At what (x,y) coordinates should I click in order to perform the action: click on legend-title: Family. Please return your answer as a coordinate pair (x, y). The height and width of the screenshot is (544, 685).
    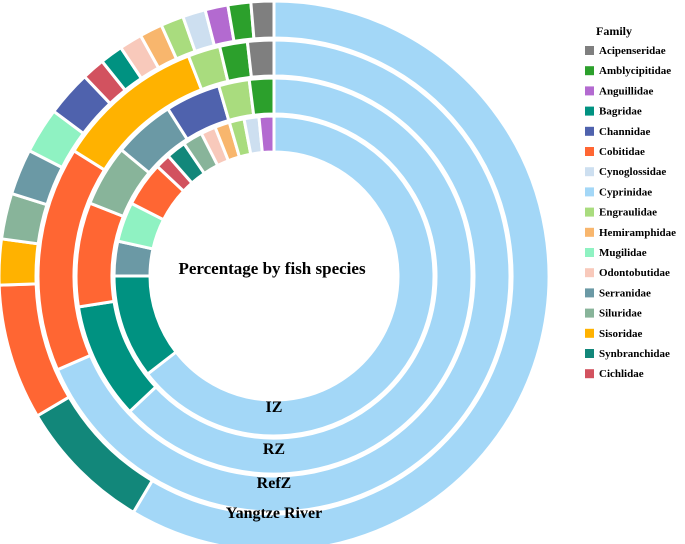
    Looking at the image, I should click on (614, 31).